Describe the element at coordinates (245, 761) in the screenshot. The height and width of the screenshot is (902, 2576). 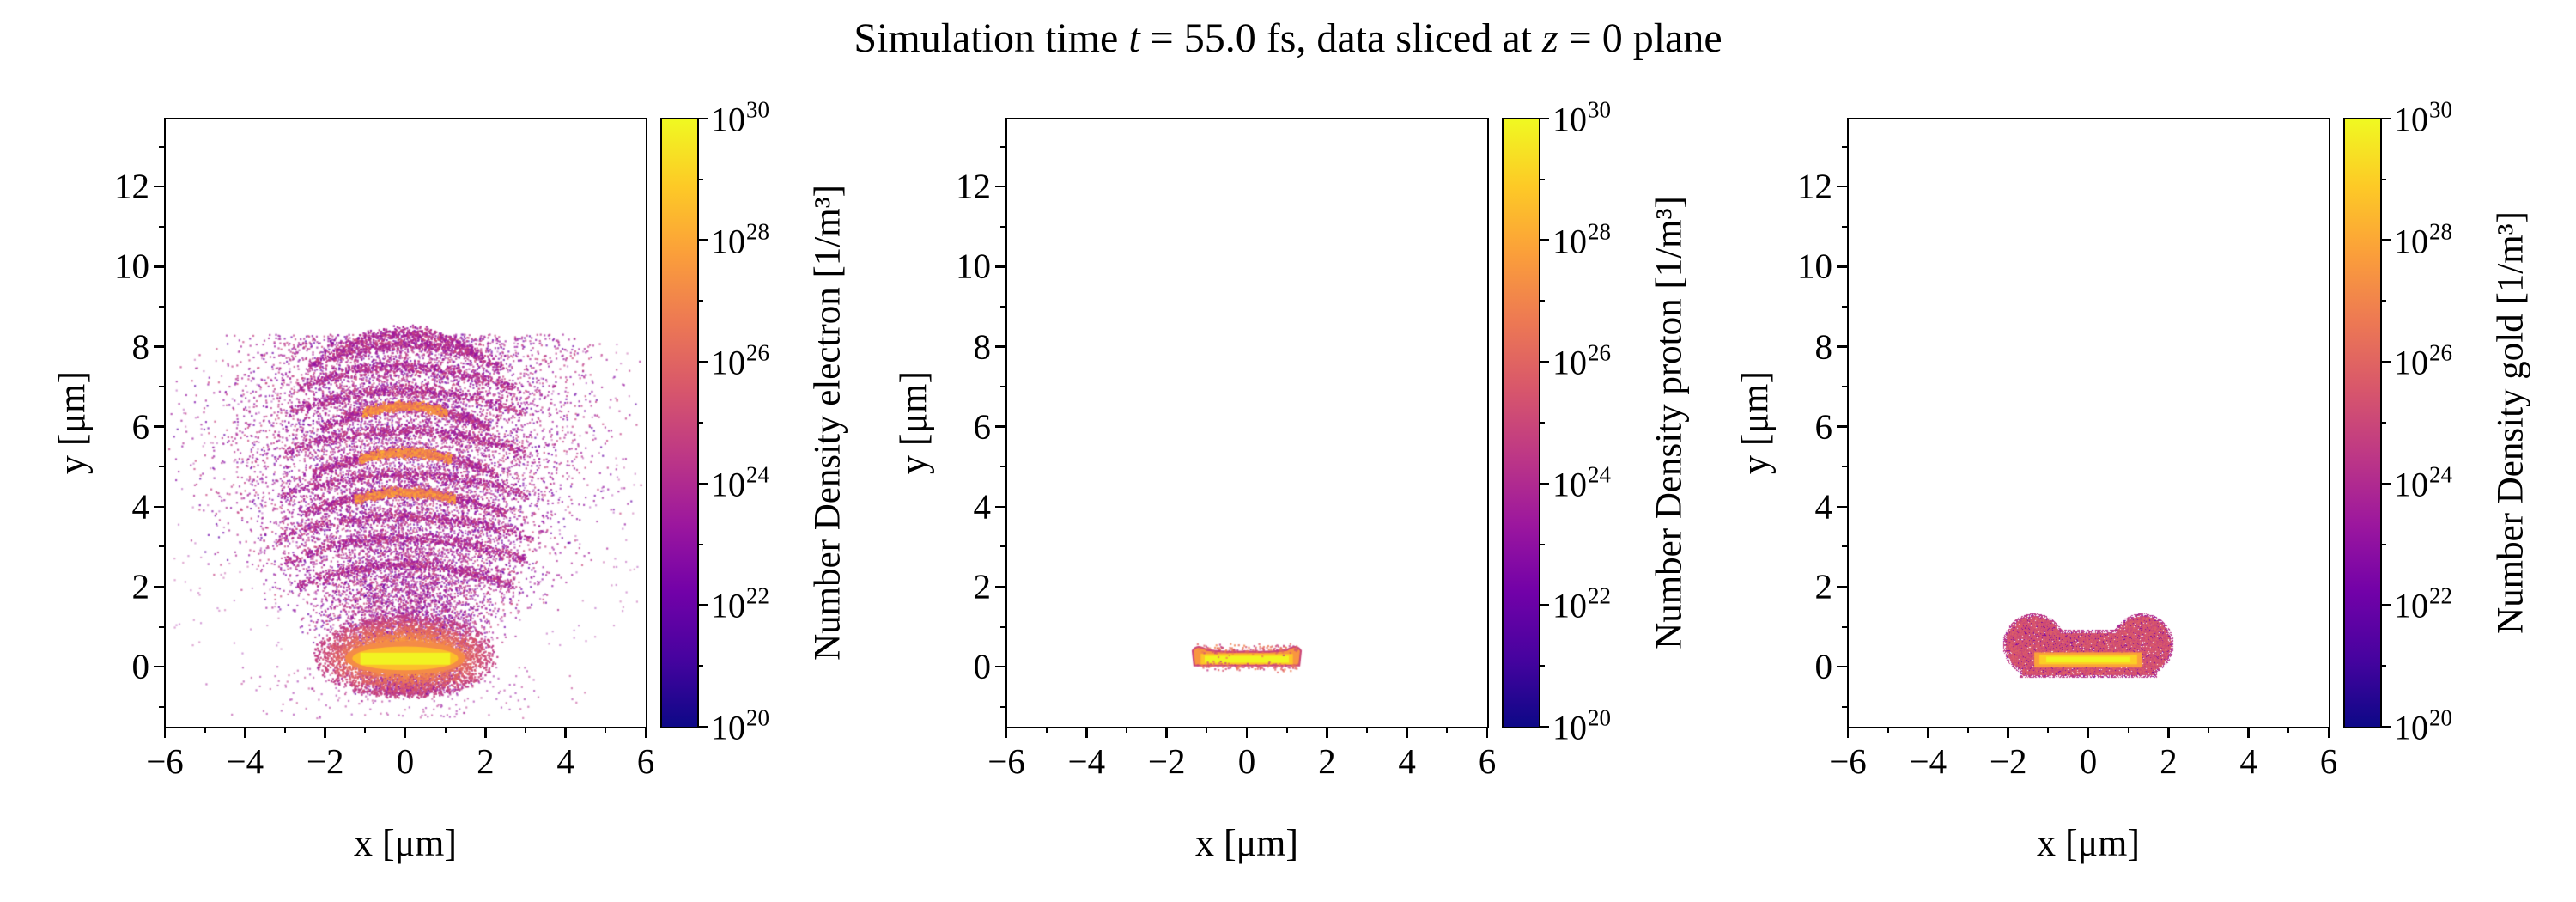
I see `x-tick-label: −4` at that location.